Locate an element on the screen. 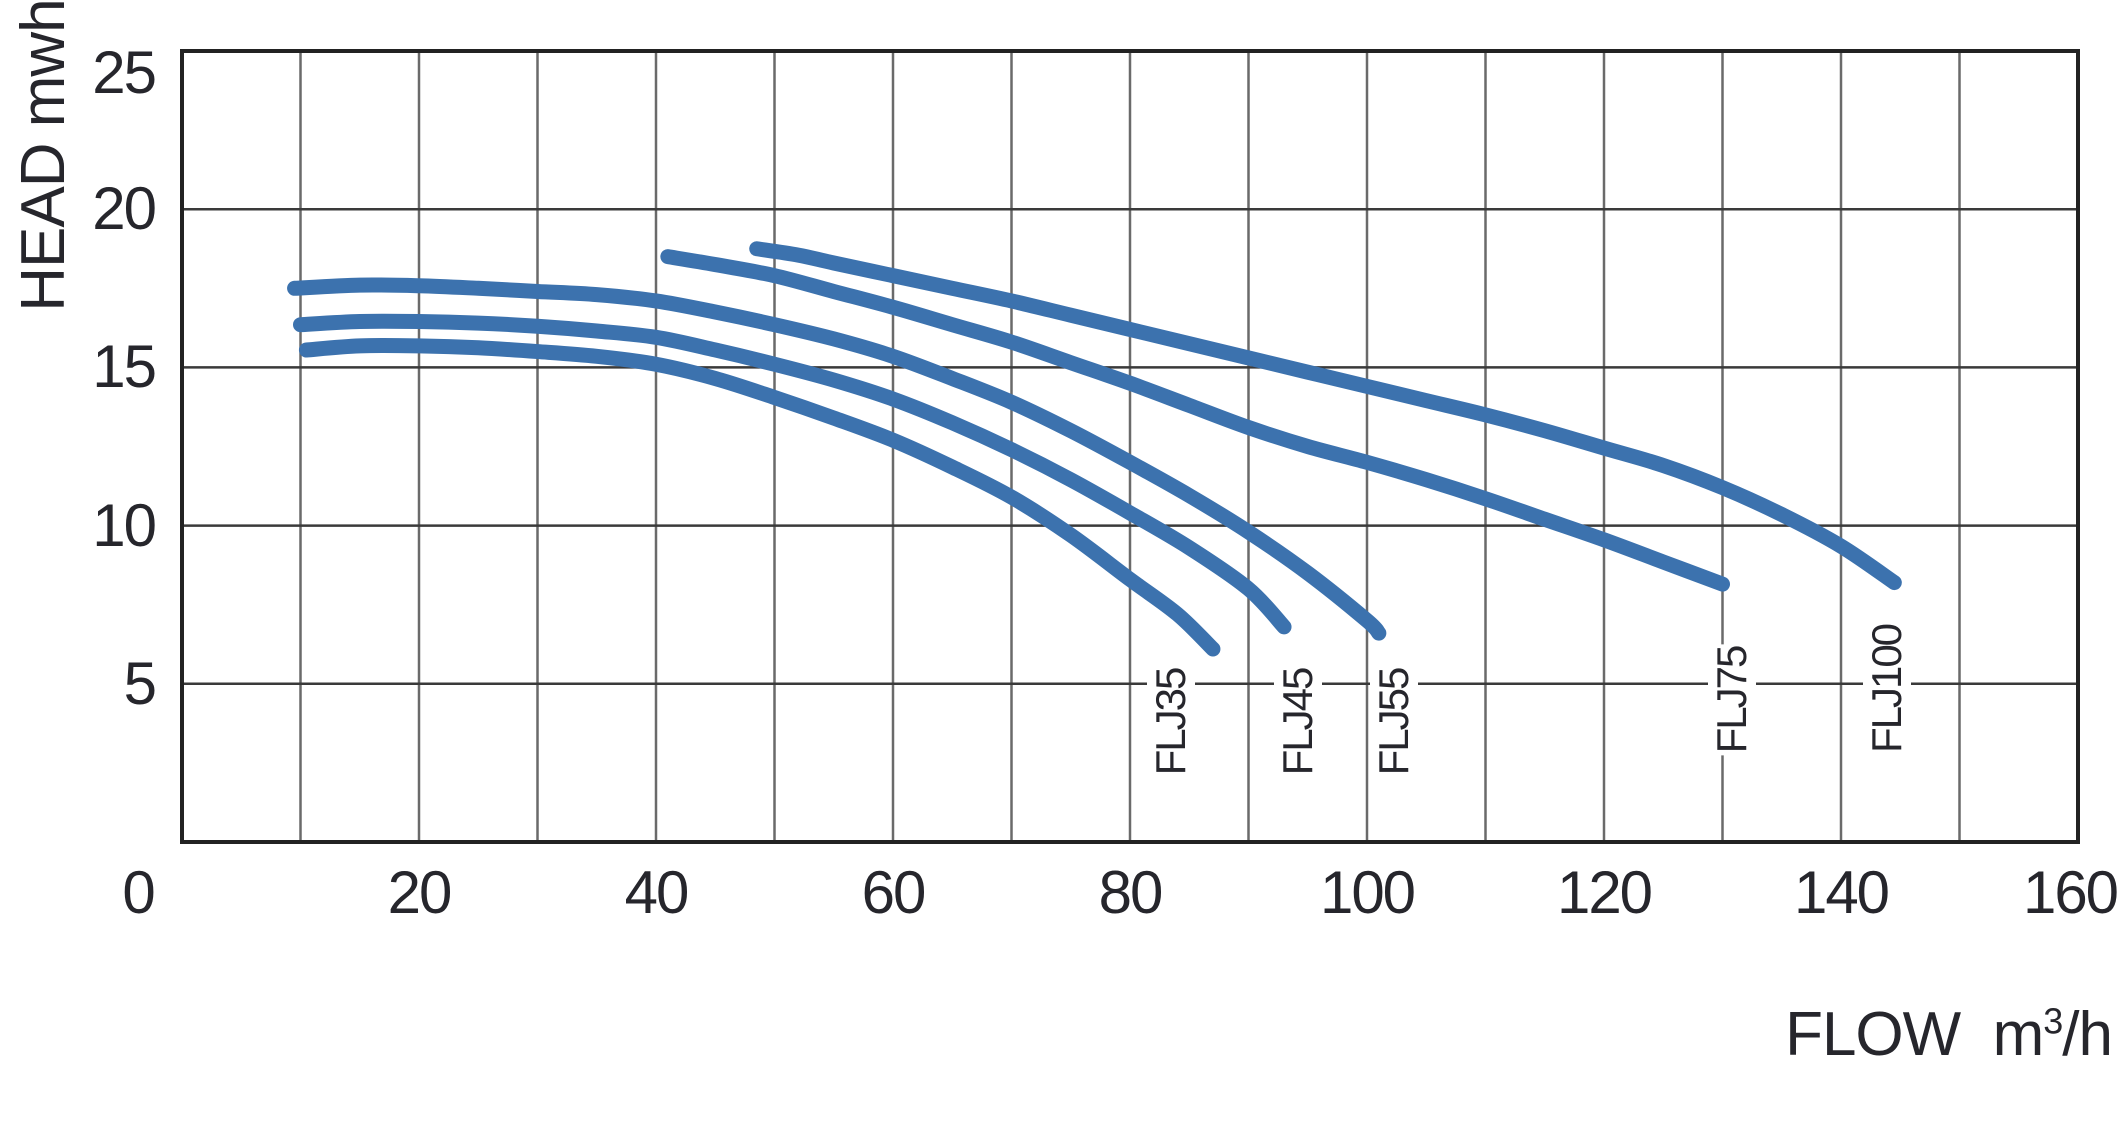  curve-label-FLJ45: FLJ45 is located at coordinates (1298, 722).